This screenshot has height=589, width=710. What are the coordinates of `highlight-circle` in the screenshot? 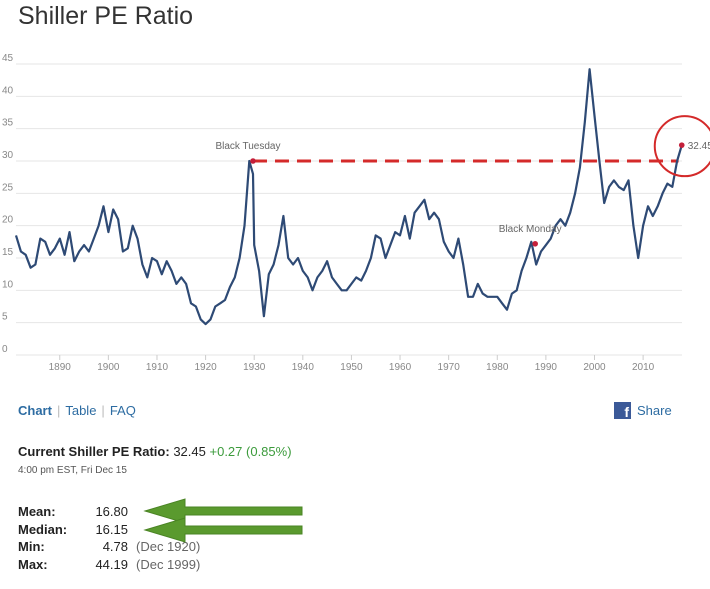 It's located at (681, 146).